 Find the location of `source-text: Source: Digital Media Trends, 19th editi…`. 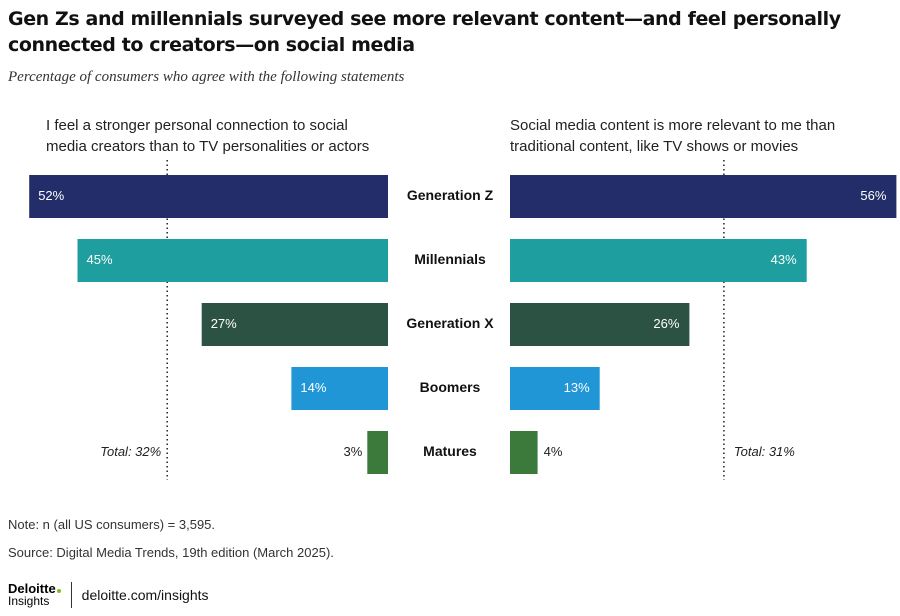

source-text: Source: Digital Media Trends, 19th editi… is located at coordinates (171, 552).